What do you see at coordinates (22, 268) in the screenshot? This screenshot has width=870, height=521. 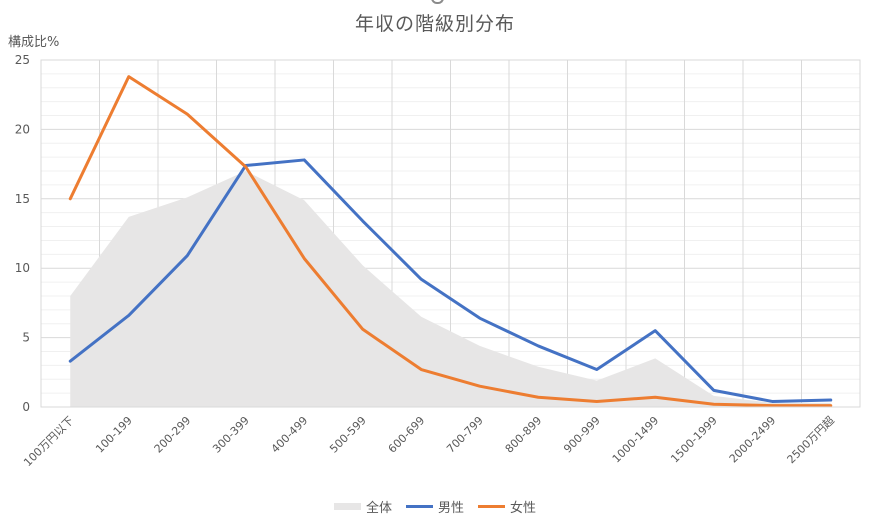 I see `y-tick-label: 10` at bounding box center [22, 268].